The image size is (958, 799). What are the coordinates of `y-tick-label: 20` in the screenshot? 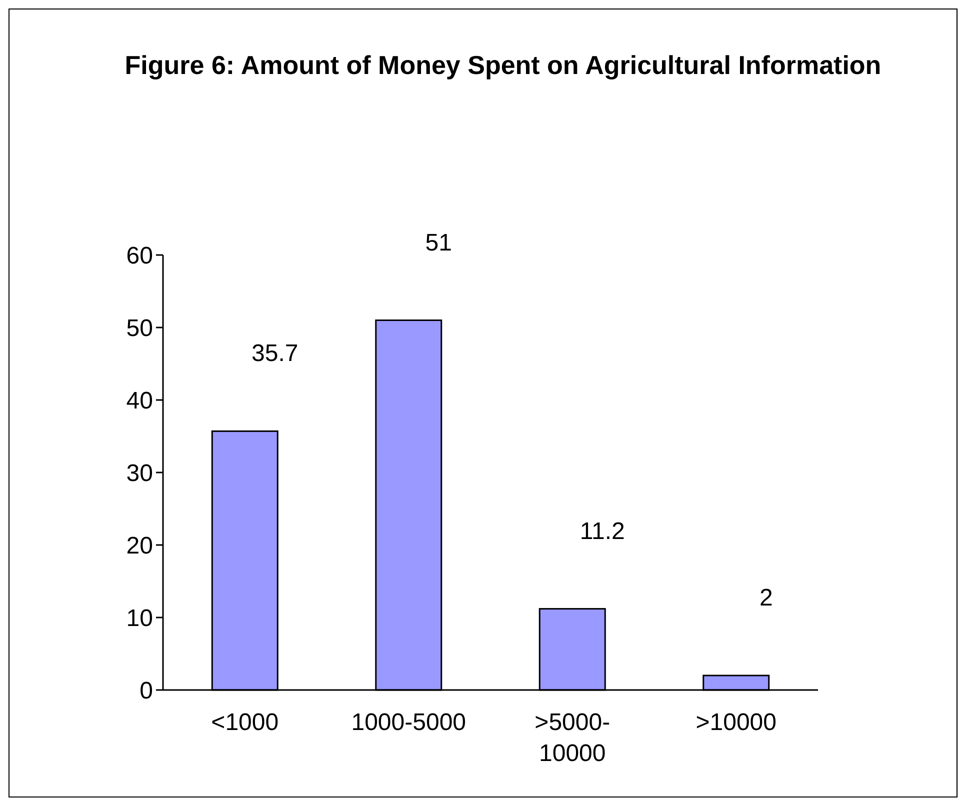 It's located at (139, 546).